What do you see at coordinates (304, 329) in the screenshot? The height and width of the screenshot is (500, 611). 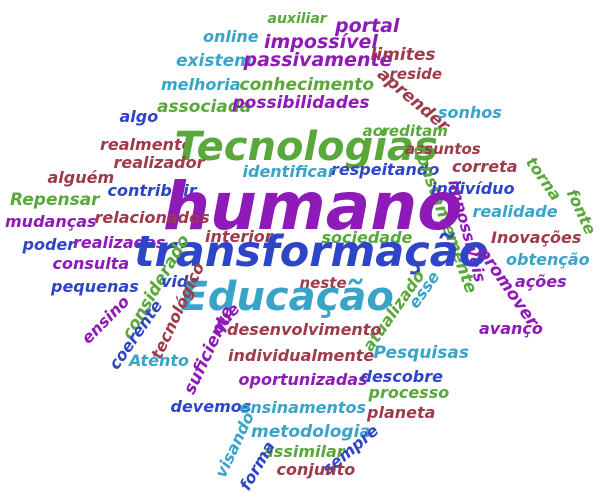 I see `word-desenvolvimento: desenvolvimento` at bounding box center [304, 329].